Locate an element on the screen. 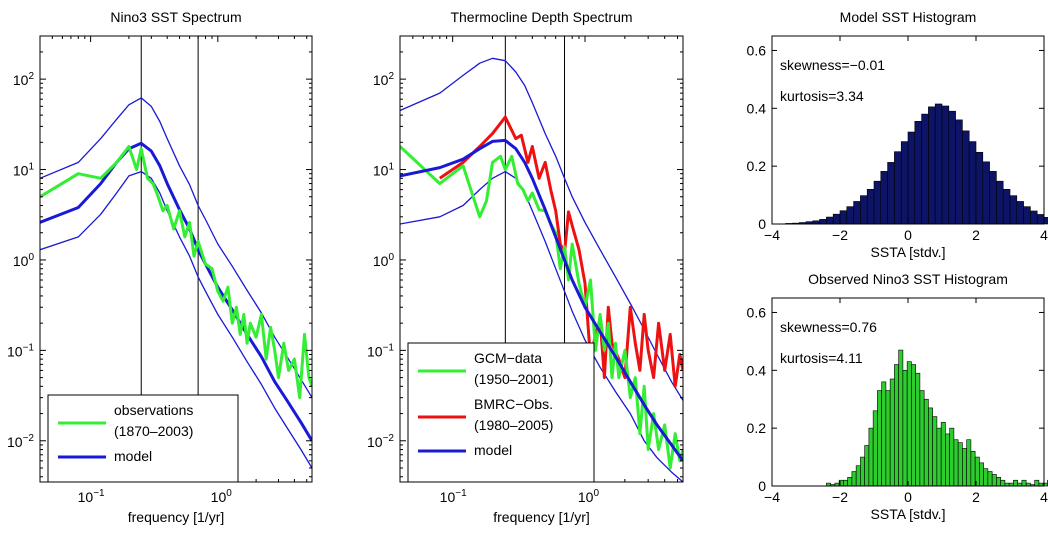  series-line-observations is located at coordinates (176, 272).